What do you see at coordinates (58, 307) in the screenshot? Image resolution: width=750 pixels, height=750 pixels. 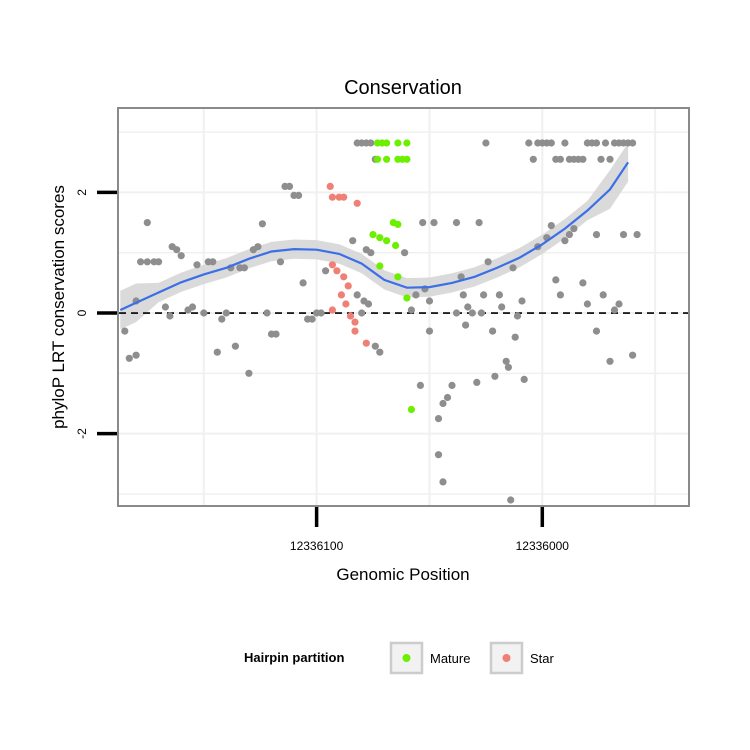 I see `y-axis-title: phyloP LRT conservation scores` at bounding box center [58, 307].